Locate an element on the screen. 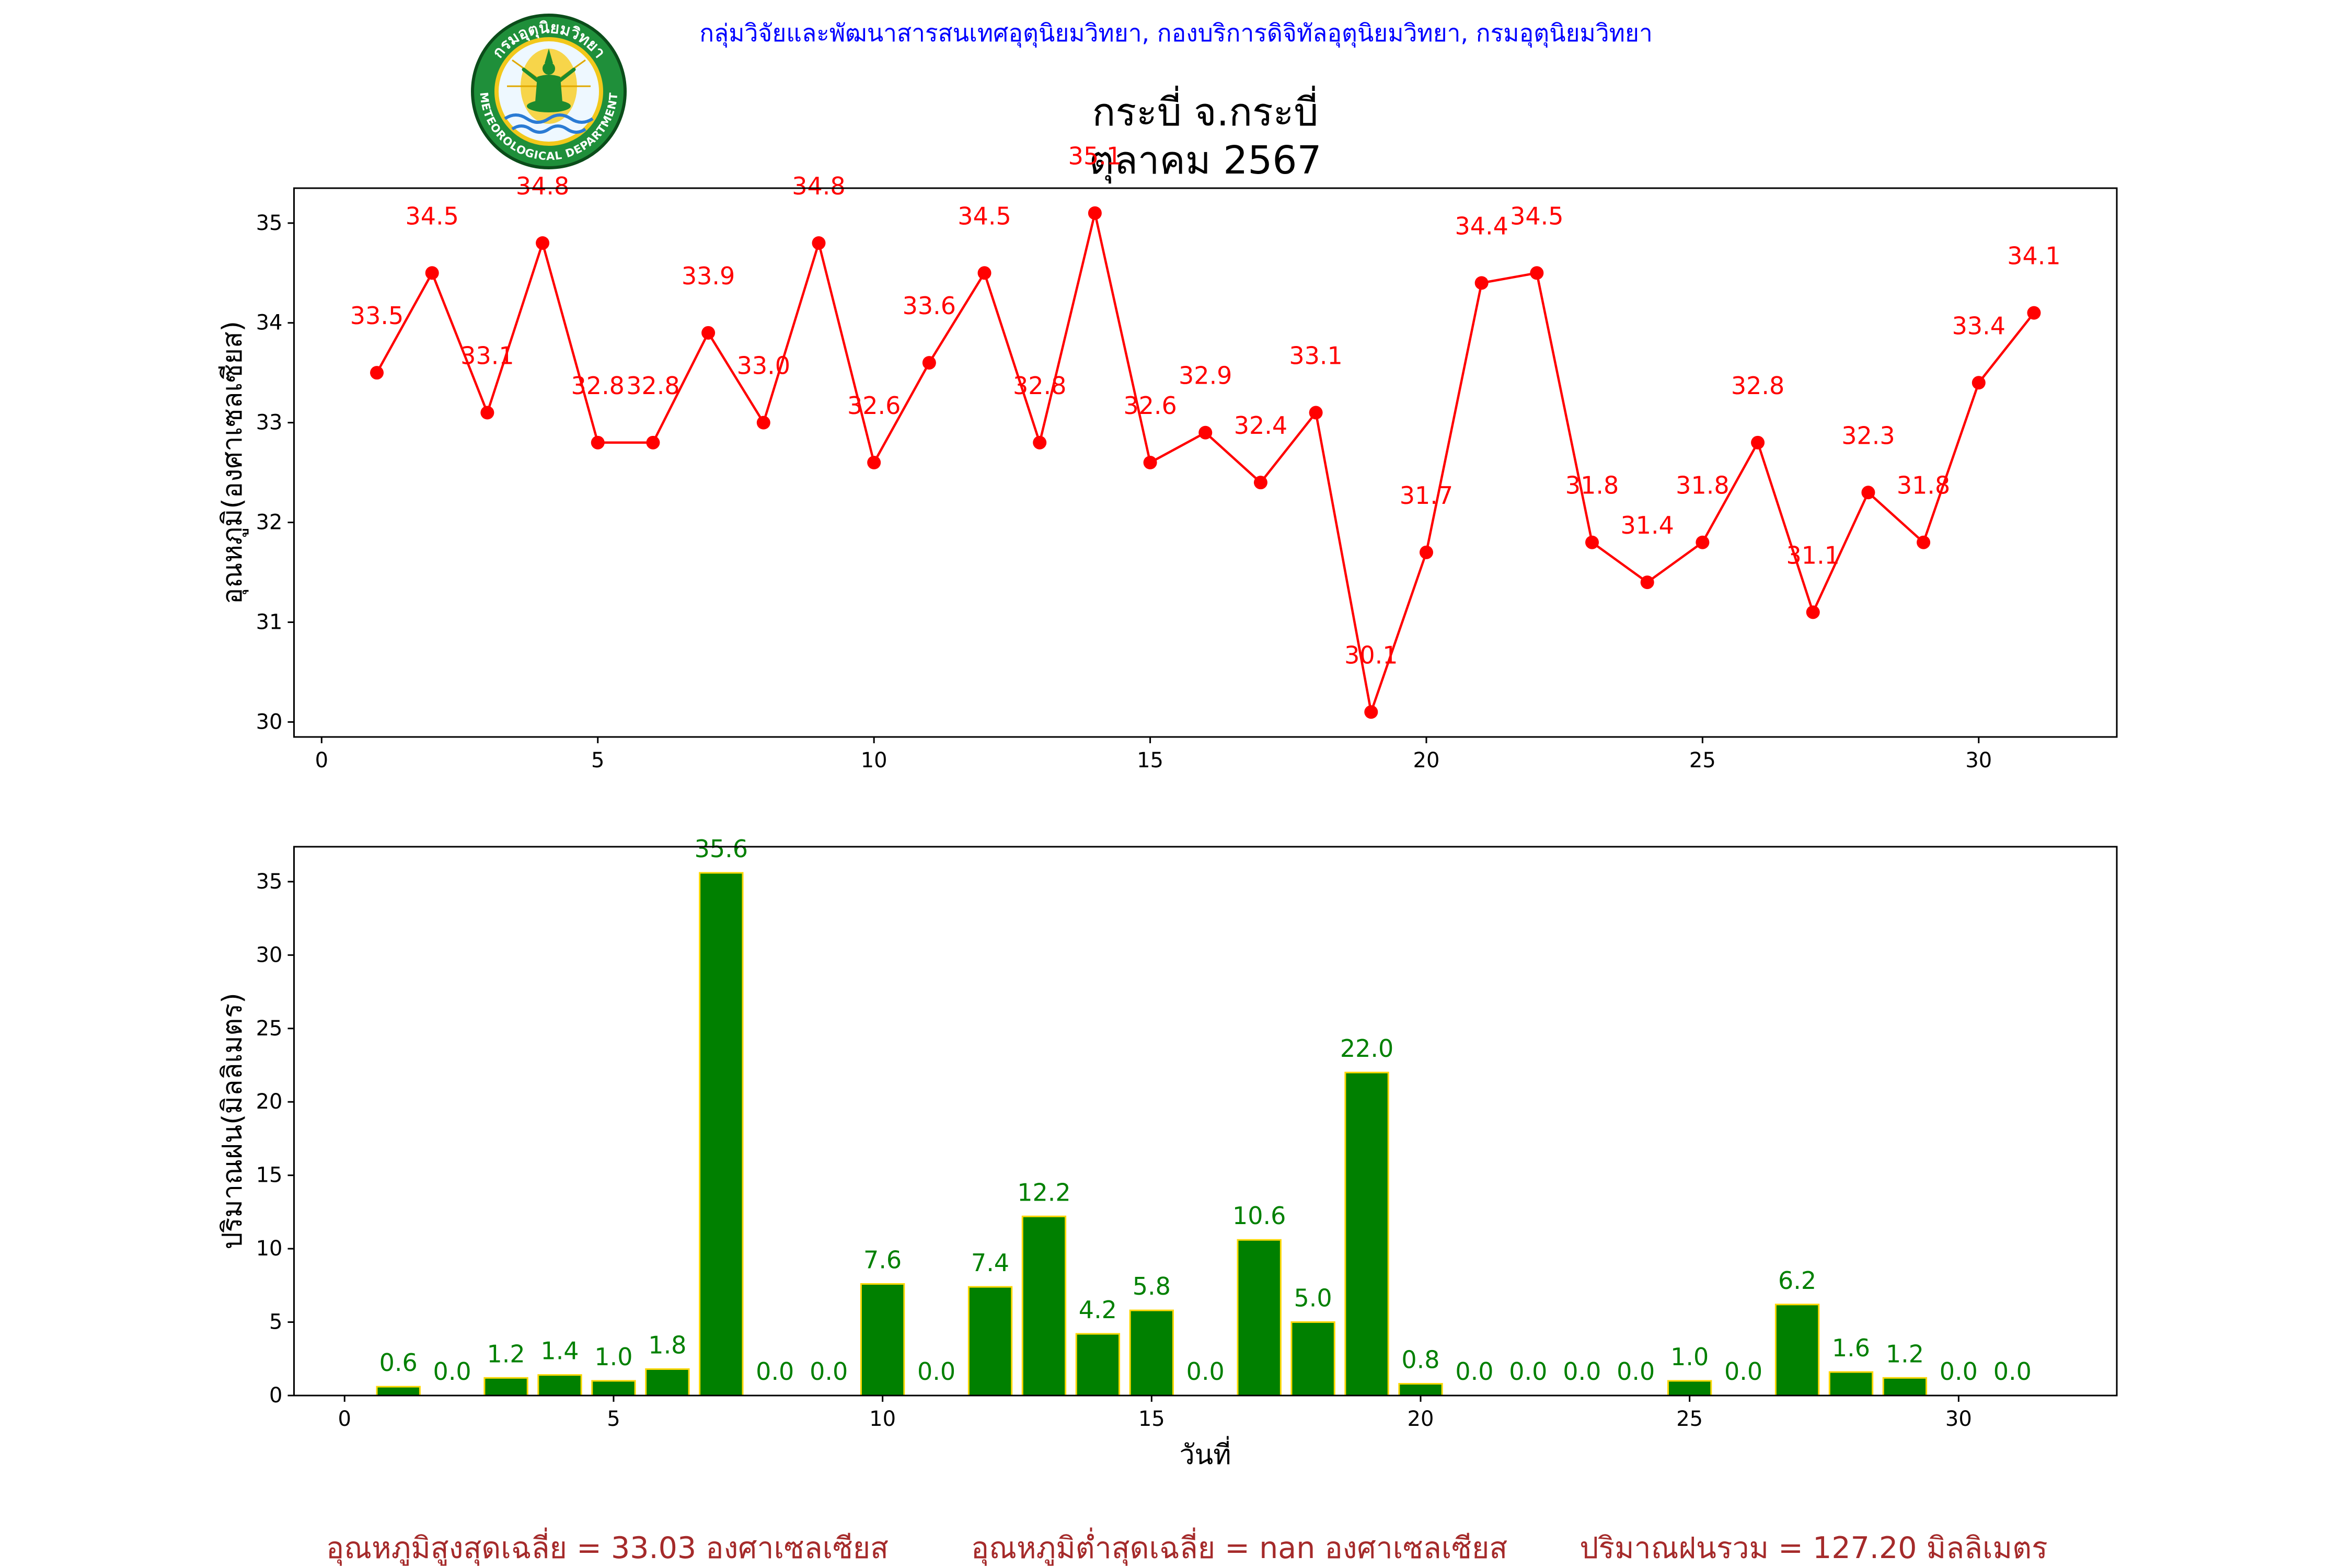 Image resolution: width=2352 pixels, height=1568 pixels. temperature-value-label: 32.3 is located at coordinates (1868, 435).